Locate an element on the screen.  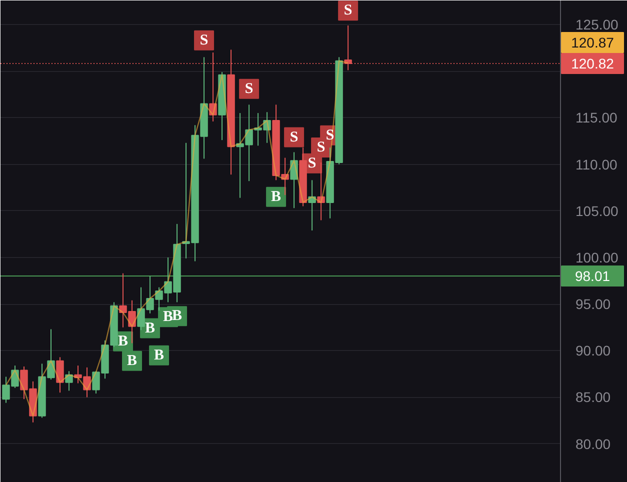
ref-line-label: 98.01 is located at coordinates (592, 276).